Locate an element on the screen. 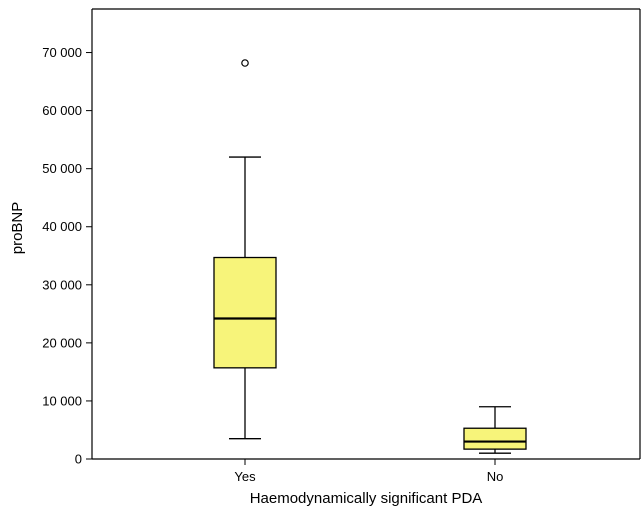  y-tick-label: 40 000 is located at coordinates (62, 226).